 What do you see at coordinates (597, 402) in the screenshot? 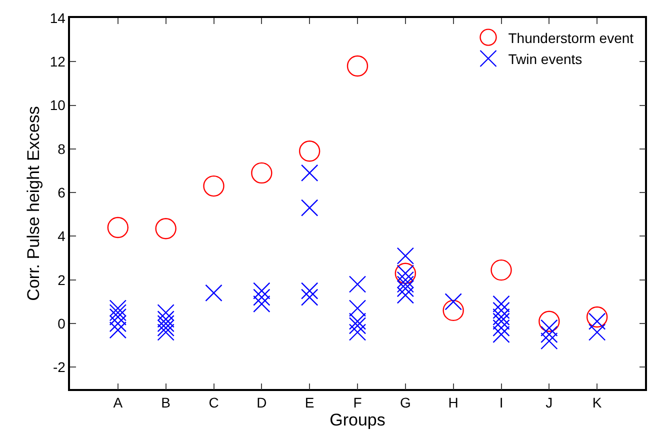
I see `x-tick-label: K` at bounding box center [597, 402].